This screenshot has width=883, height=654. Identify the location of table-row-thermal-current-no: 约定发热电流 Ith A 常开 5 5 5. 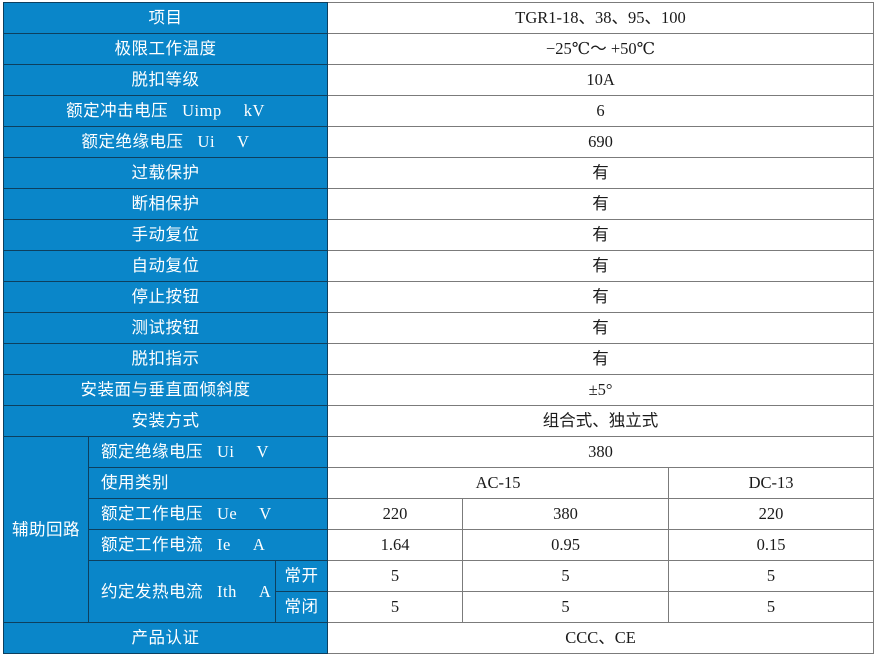
(439, 591).